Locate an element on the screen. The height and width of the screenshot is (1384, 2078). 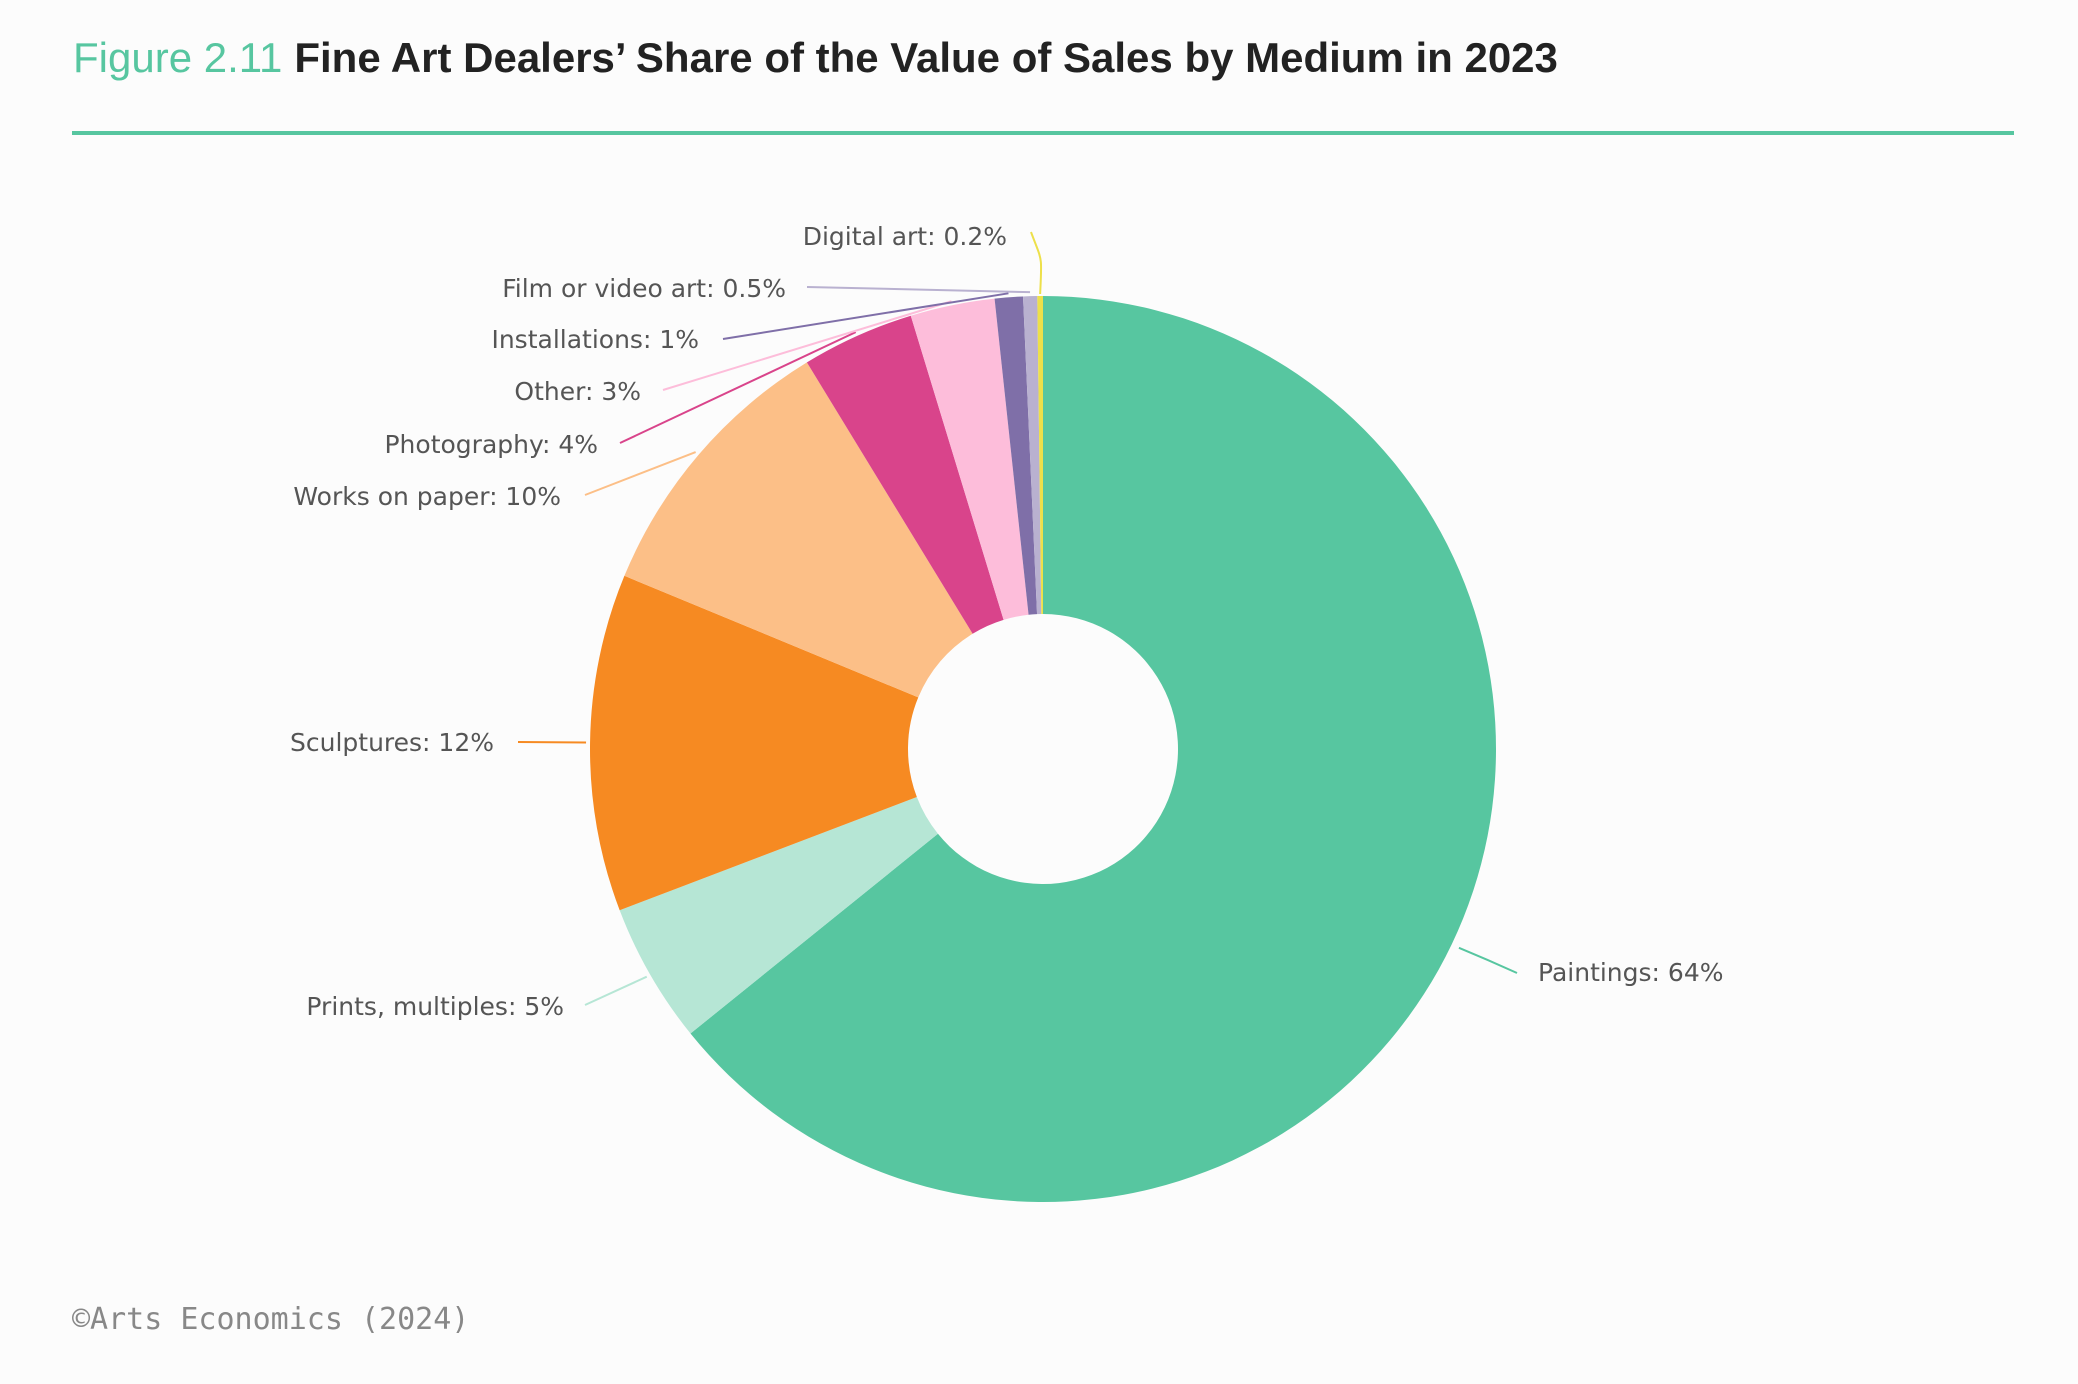
data-label-sculptures: Sculptures: 12% is located at coordinates (392, 742).